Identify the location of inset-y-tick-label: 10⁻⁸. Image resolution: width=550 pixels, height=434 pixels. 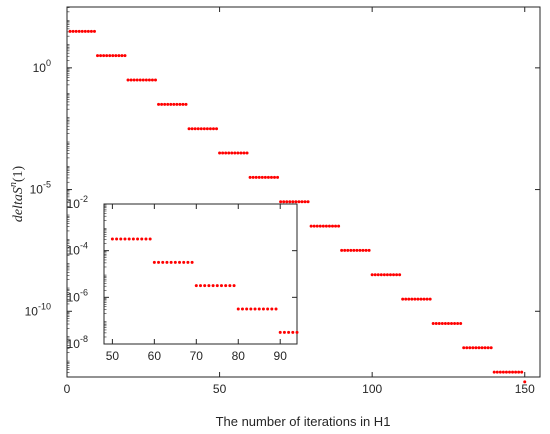
(77, 342).